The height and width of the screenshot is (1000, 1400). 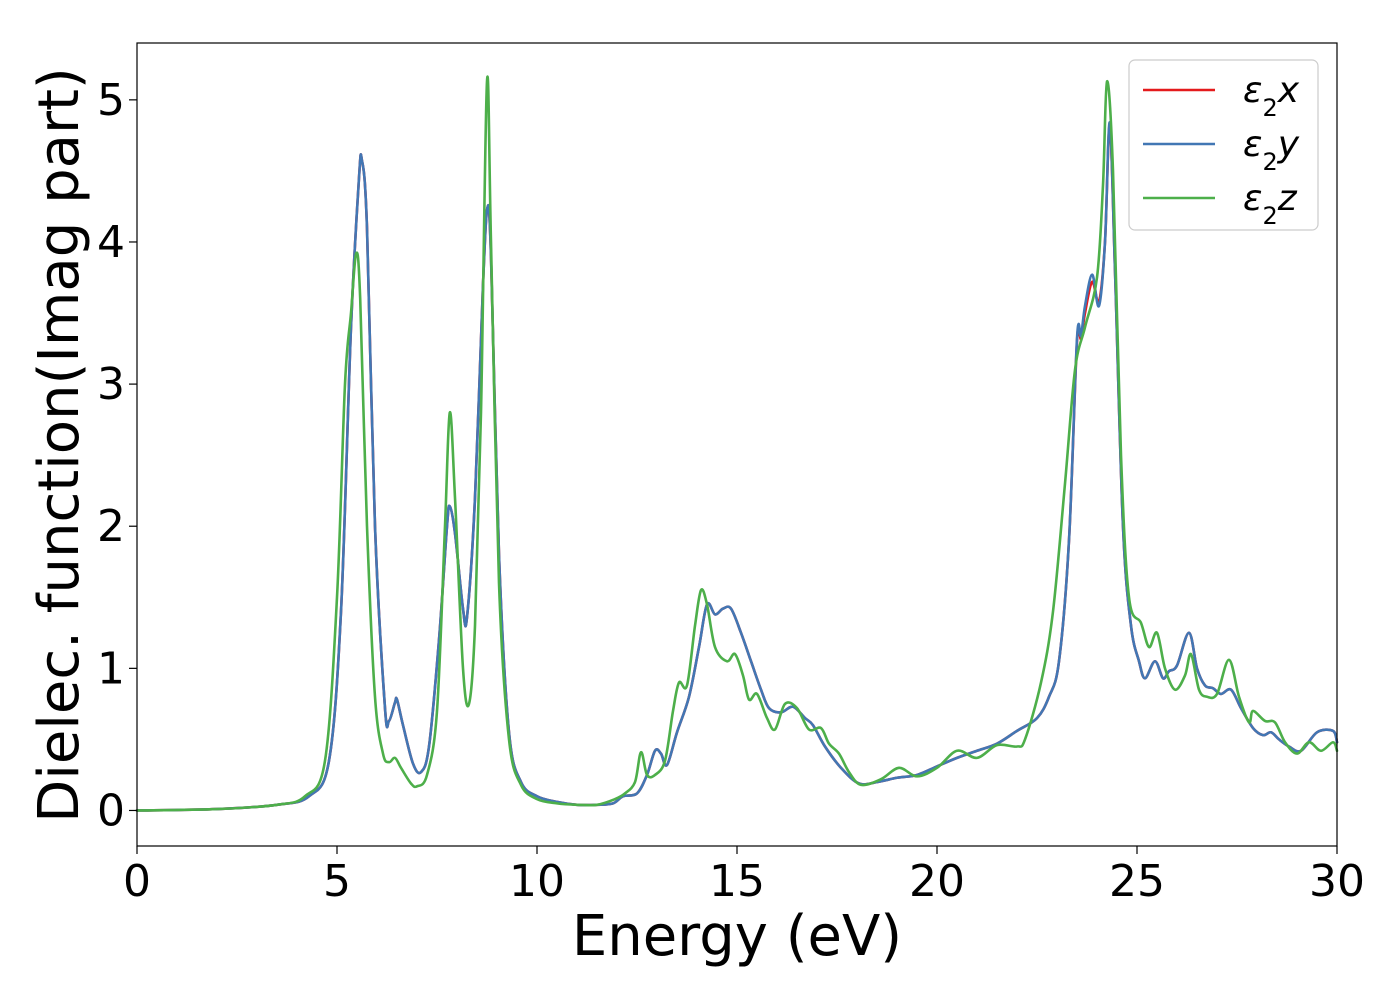 I want to click on y-axis-label: Dielec. function(Imag part), so click(x=59, y=445).